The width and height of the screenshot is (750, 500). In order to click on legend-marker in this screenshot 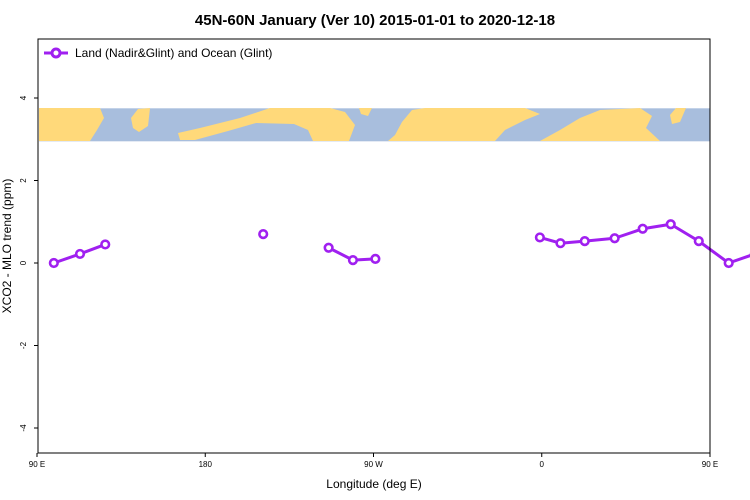, I will do `click(56, 53)`.